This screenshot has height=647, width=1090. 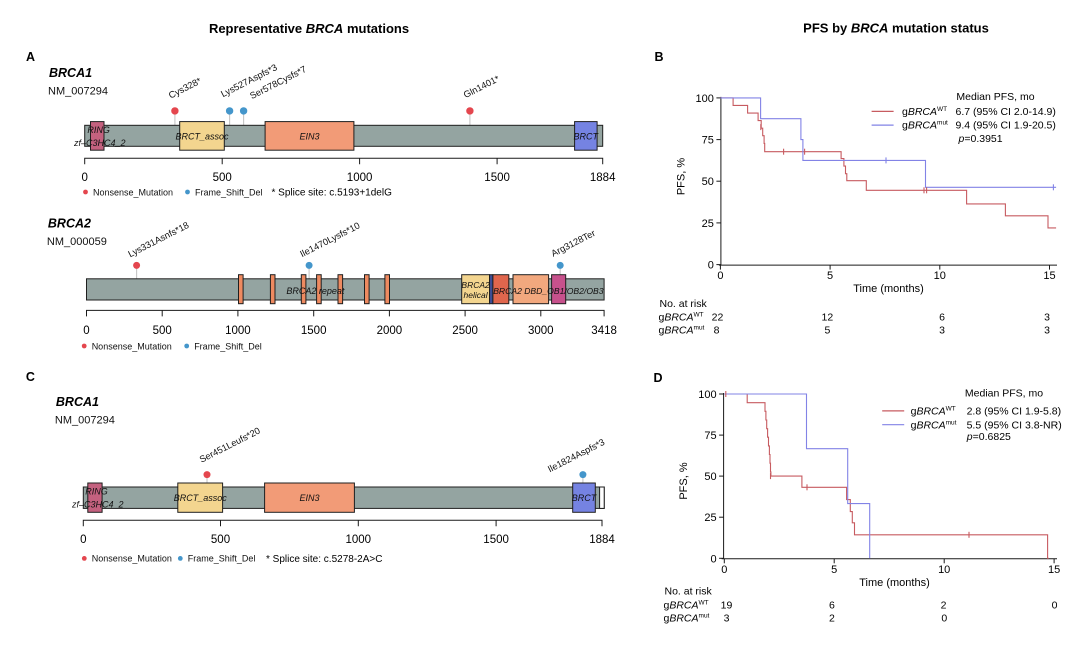 What do you see at coordinates (548, 291) in the screenshot?
I see `svg-text: BRCA2 DBD_OB1/OB2/OB3` at bounding box center [548, 291].